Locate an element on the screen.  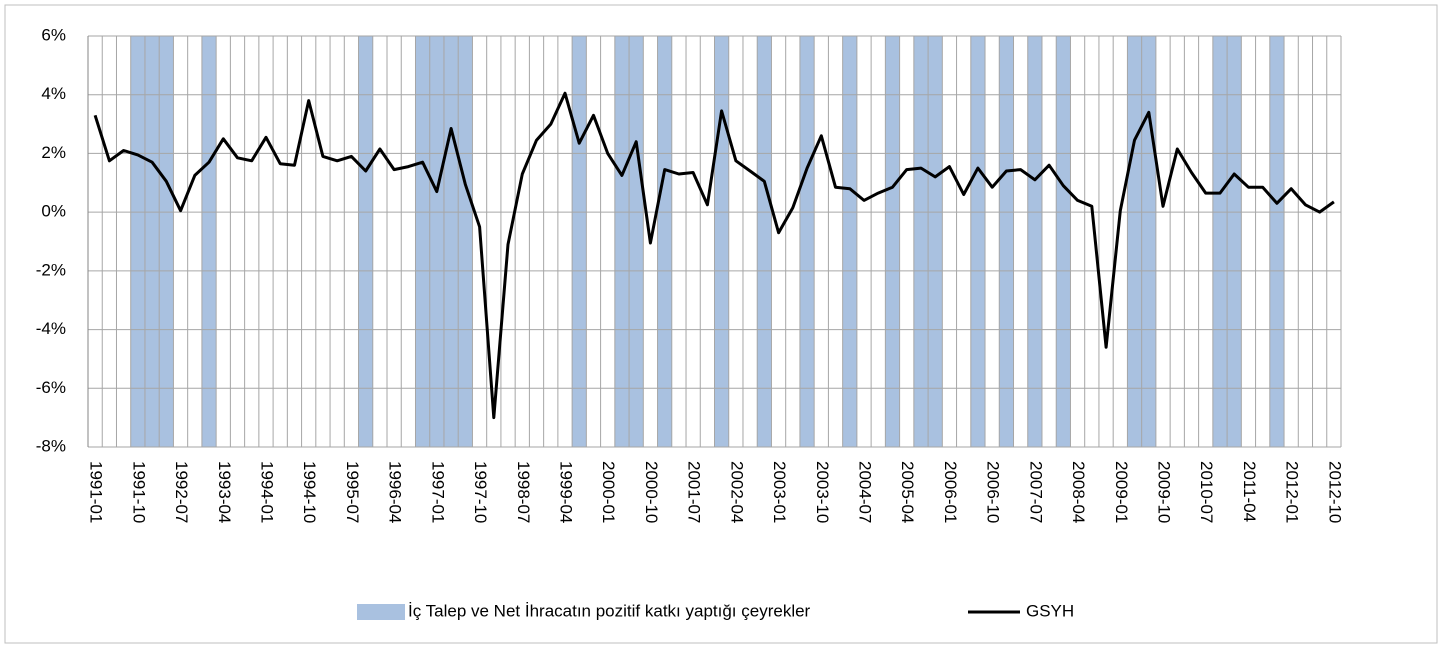
x-tick-label: 1991-01 is located at coordinates (96, 492).